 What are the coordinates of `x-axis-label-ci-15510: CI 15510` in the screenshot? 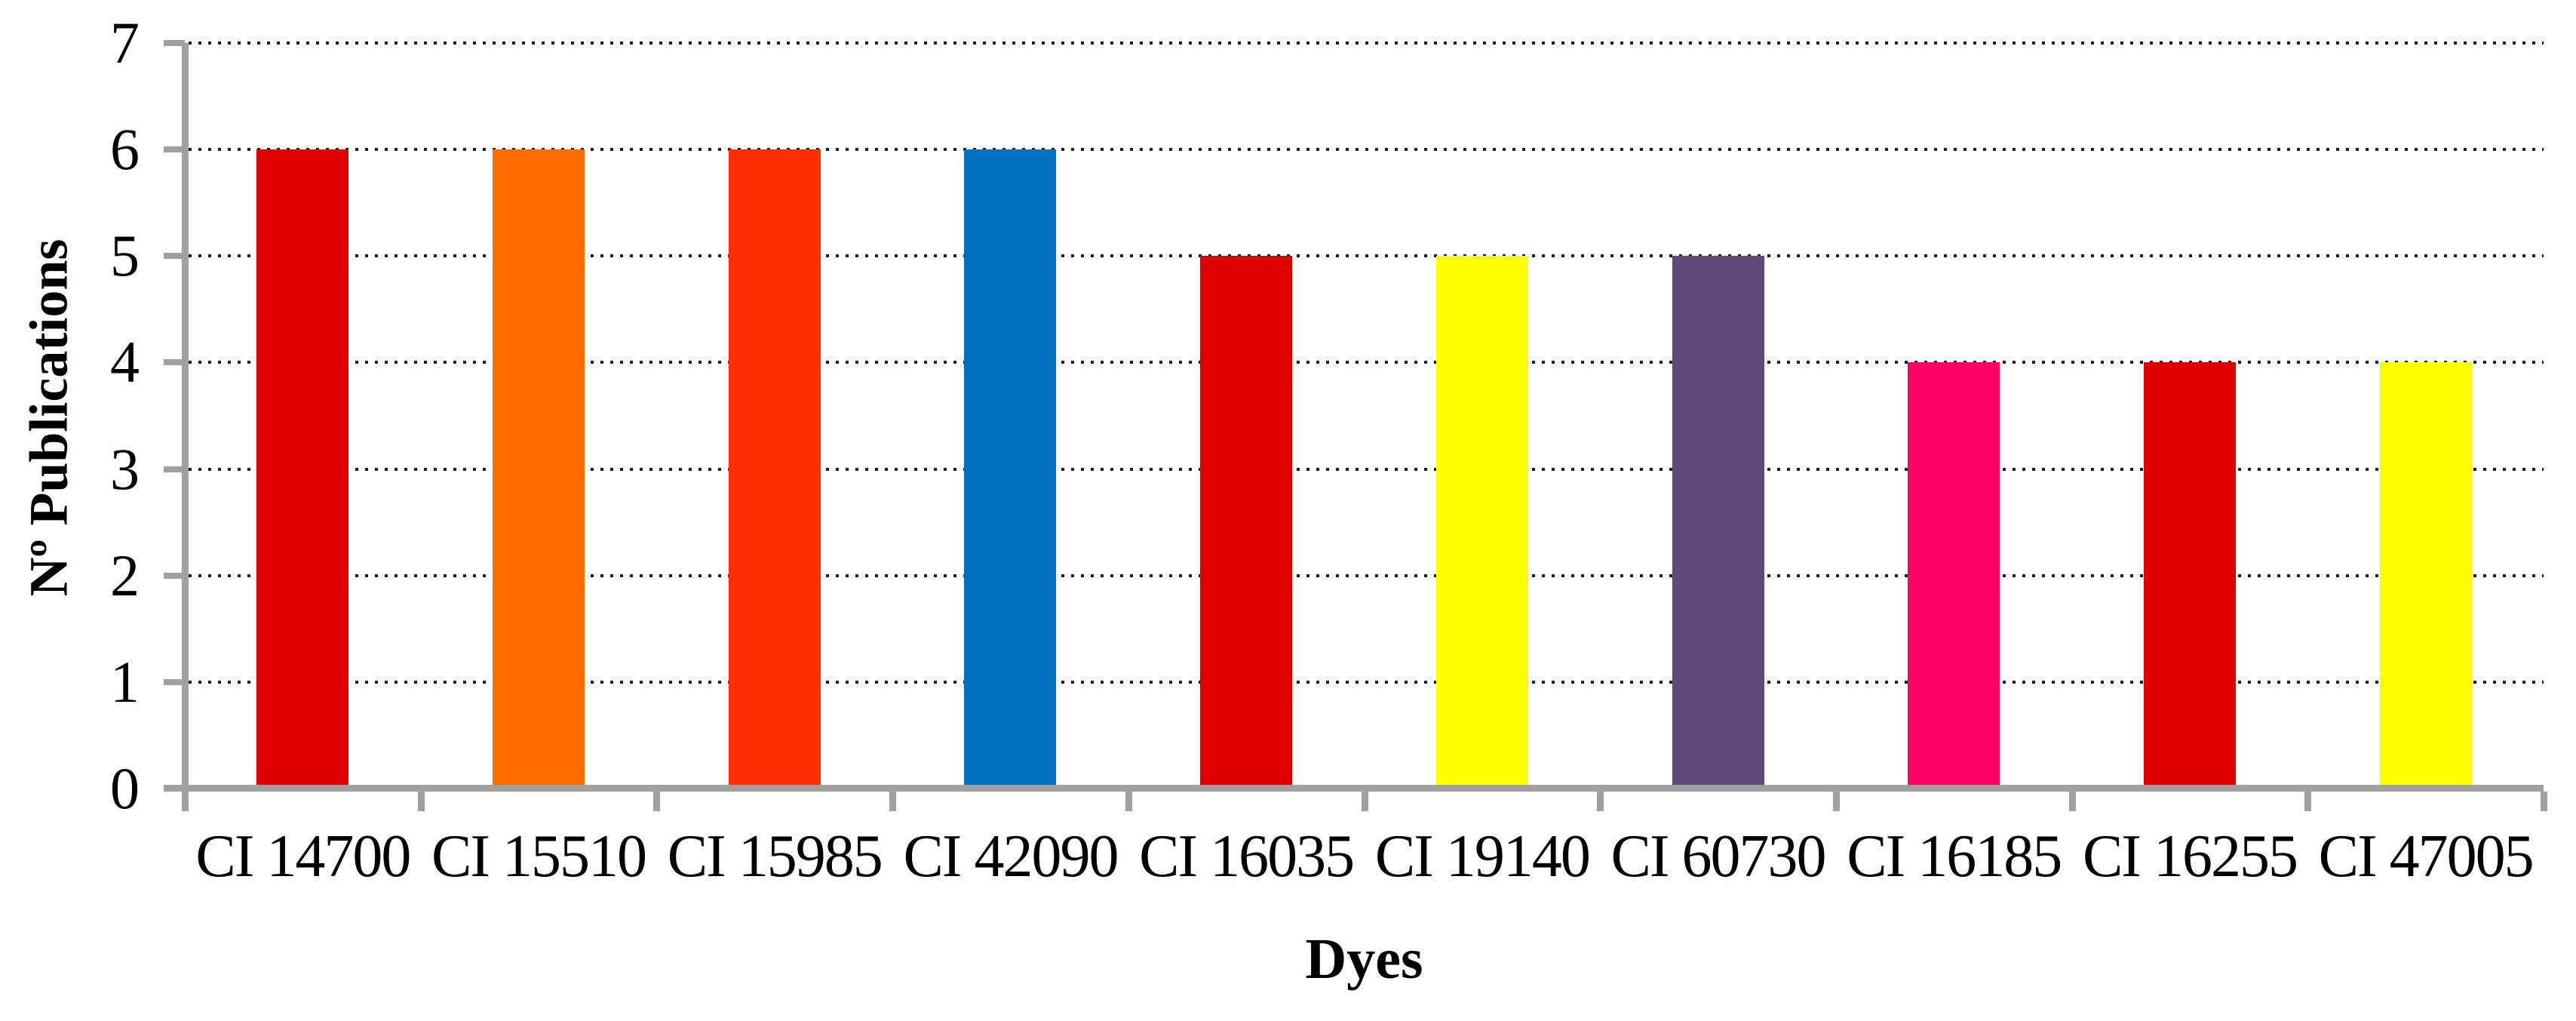 It's located at (539, 856).